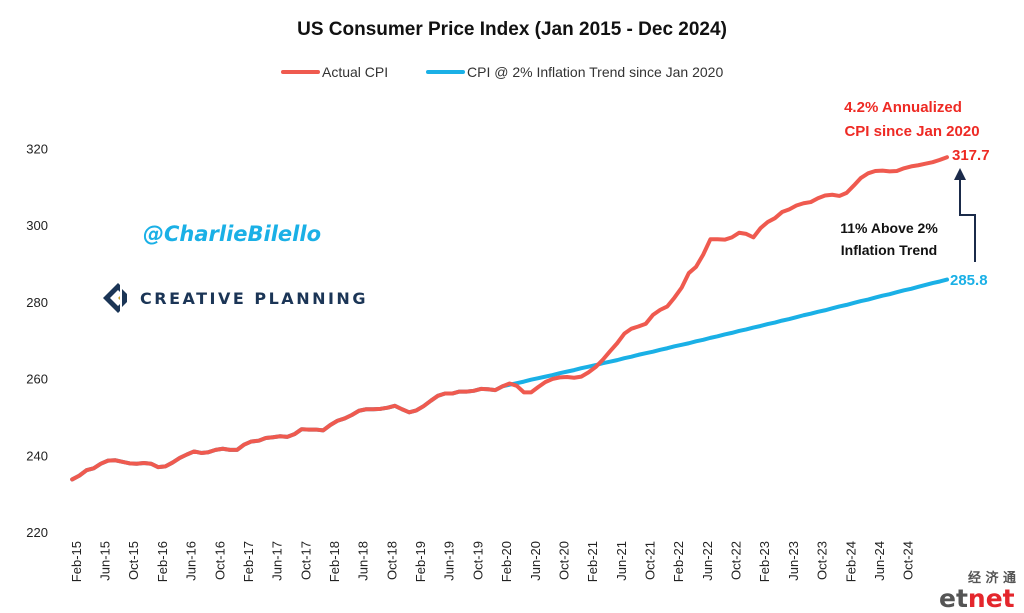  I want to click on creative-planning-name: CREATIVE PLANNING, so click(254, 298).